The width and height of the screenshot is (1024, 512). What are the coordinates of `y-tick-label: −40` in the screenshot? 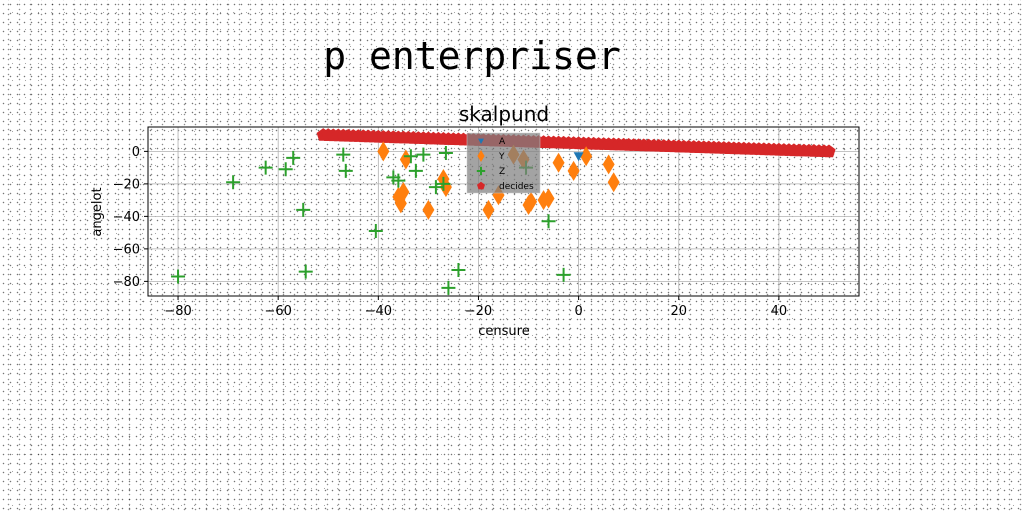 It's located at (126, 217).